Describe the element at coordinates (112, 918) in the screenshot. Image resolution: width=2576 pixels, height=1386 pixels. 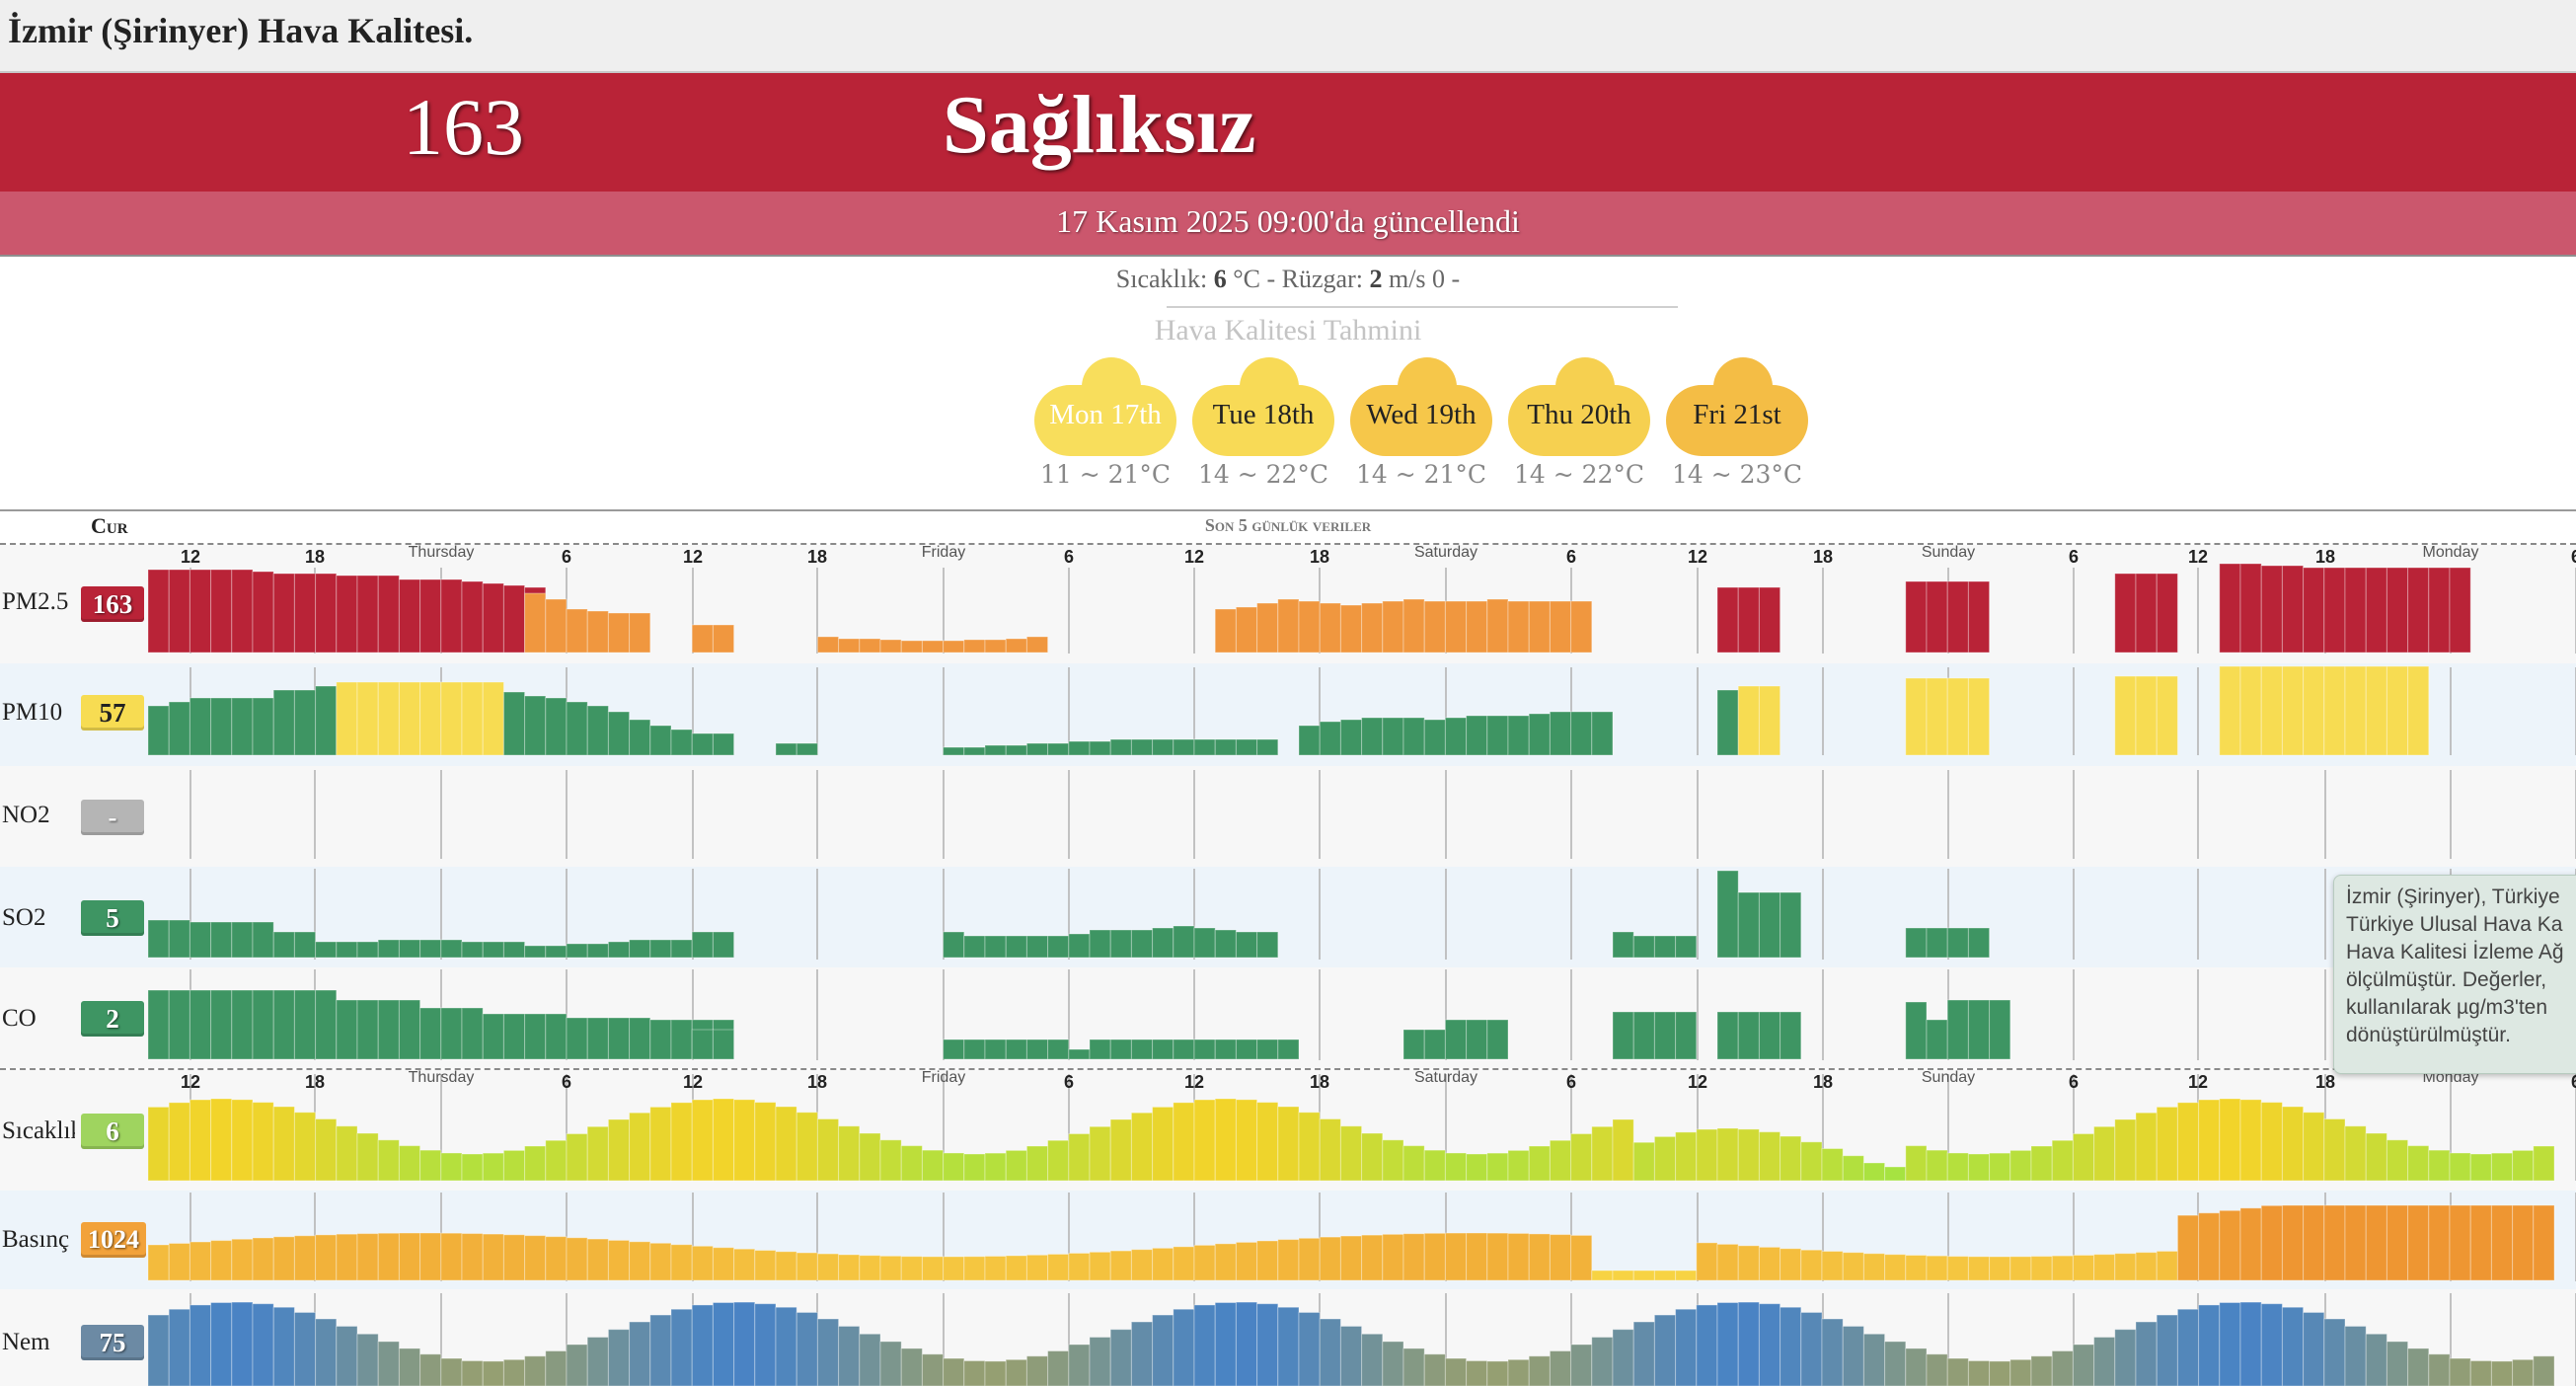
I see `cur-badge-so2: 5` at that location.